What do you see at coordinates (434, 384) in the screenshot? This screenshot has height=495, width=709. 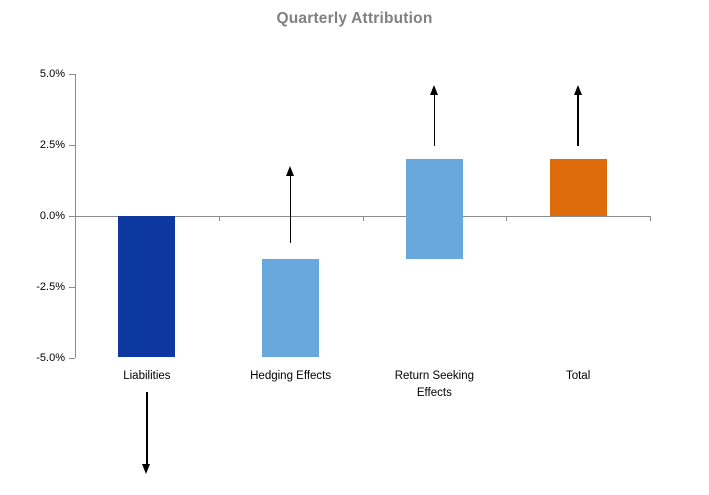 I see `category-label: Return Seeking Effects` at bounding box center [434, 384].